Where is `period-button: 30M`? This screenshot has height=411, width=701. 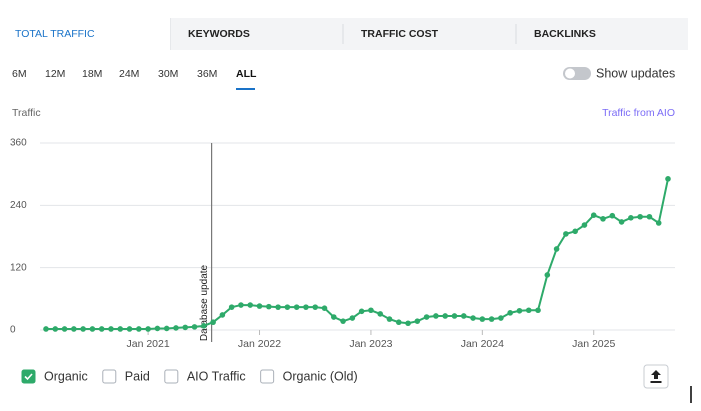 period-button: 30M is located at coordinates (168, 74).